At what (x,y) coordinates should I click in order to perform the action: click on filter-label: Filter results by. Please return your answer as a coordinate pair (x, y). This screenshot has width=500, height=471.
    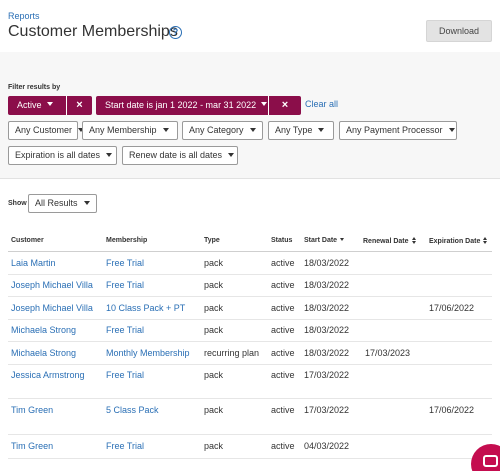
    Looking at the image, I should click on (34, 87).